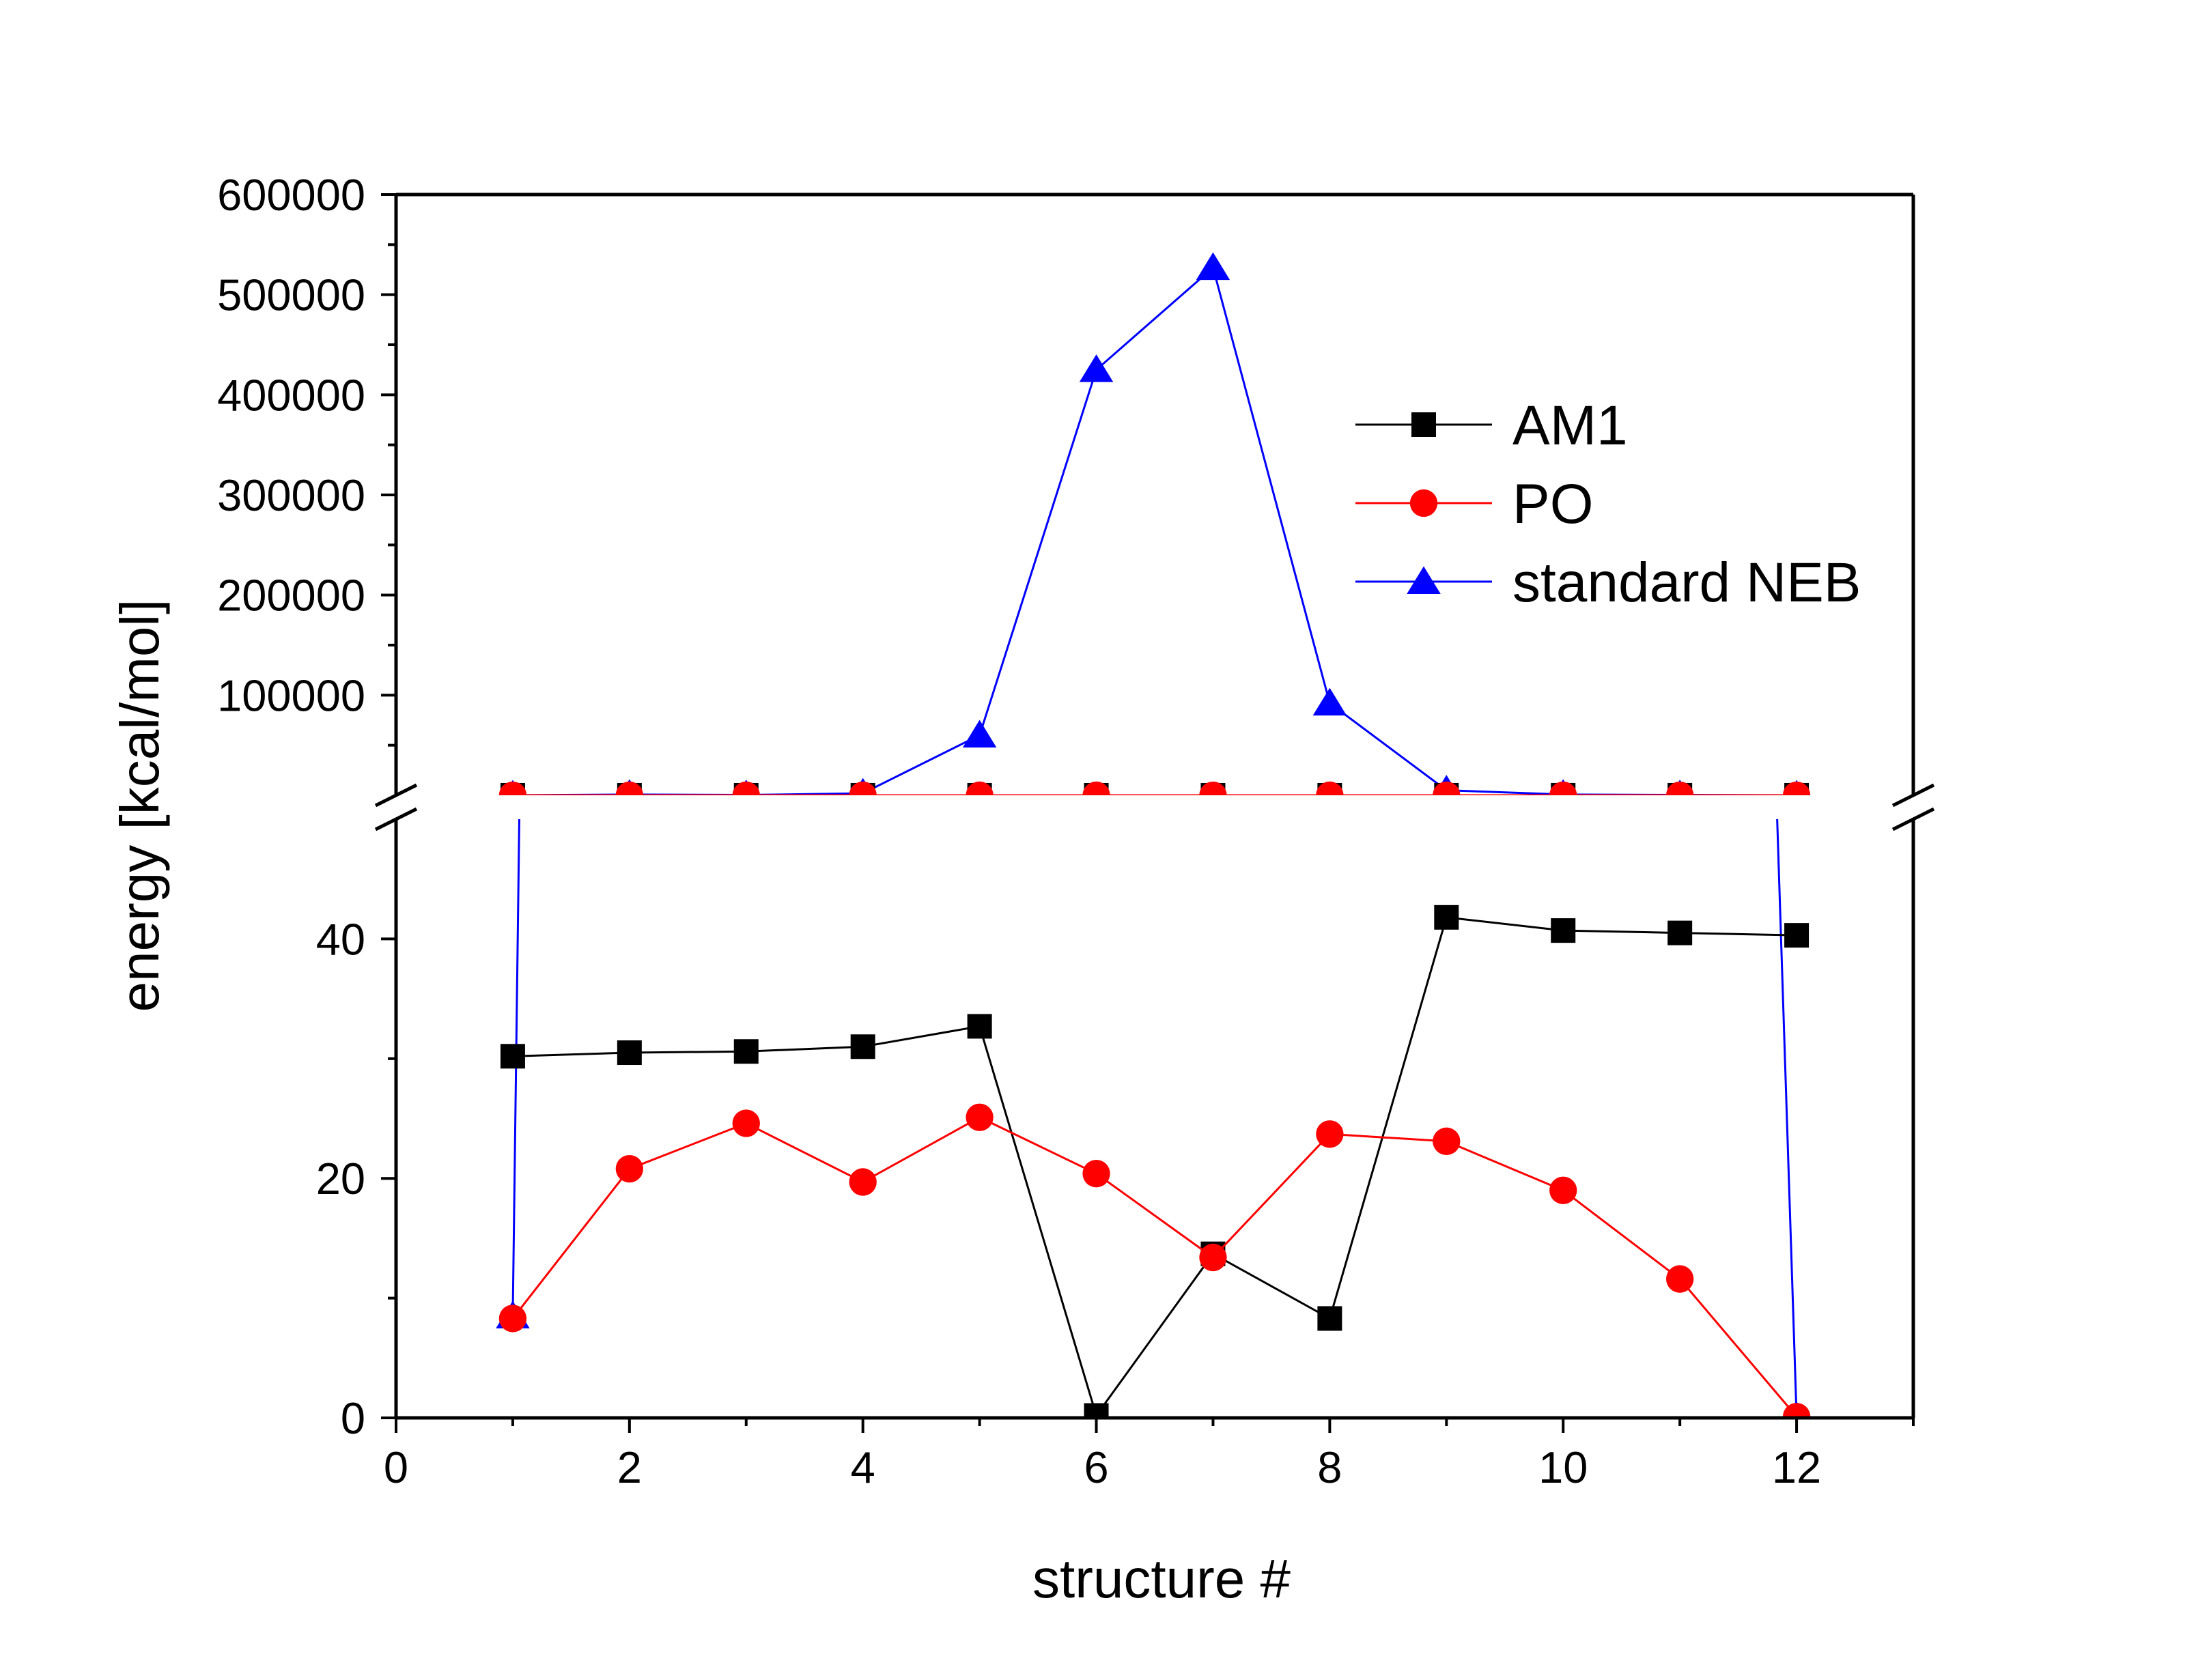 The width and height of the screenshot is (2196, 1680). What do you see at coordinates (1423, 503) in the screenshot?
I see `legend-marker-po` at bounding box center [1423, 503].